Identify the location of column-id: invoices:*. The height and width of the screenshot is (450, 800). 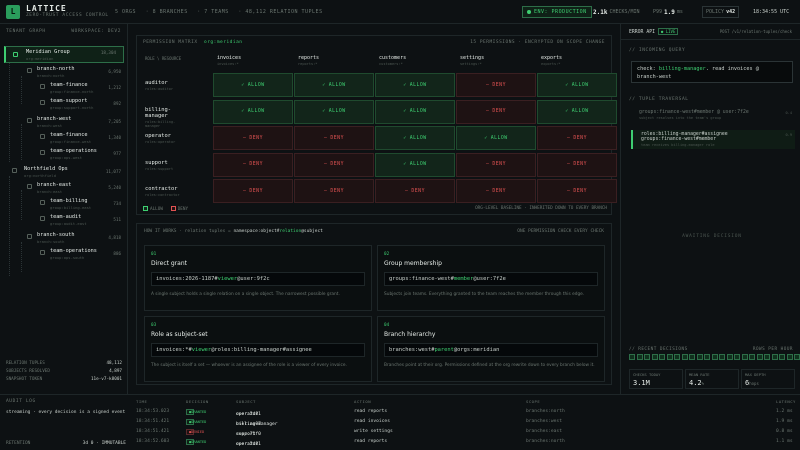
(228, 64).